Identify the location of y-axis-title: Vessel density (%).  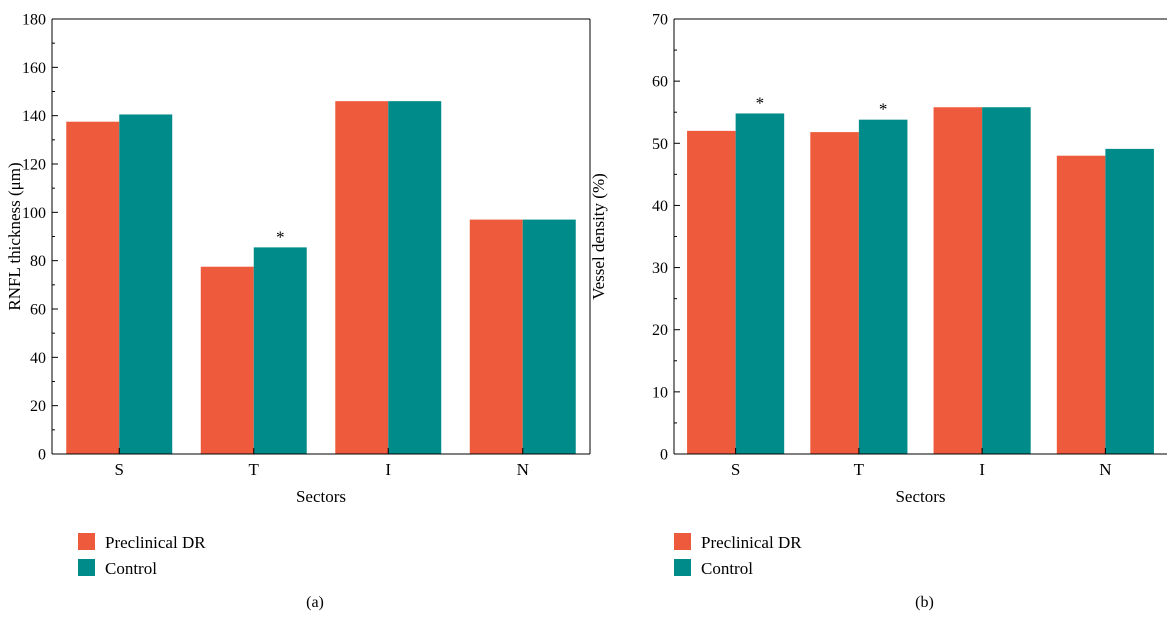
(598, 236).